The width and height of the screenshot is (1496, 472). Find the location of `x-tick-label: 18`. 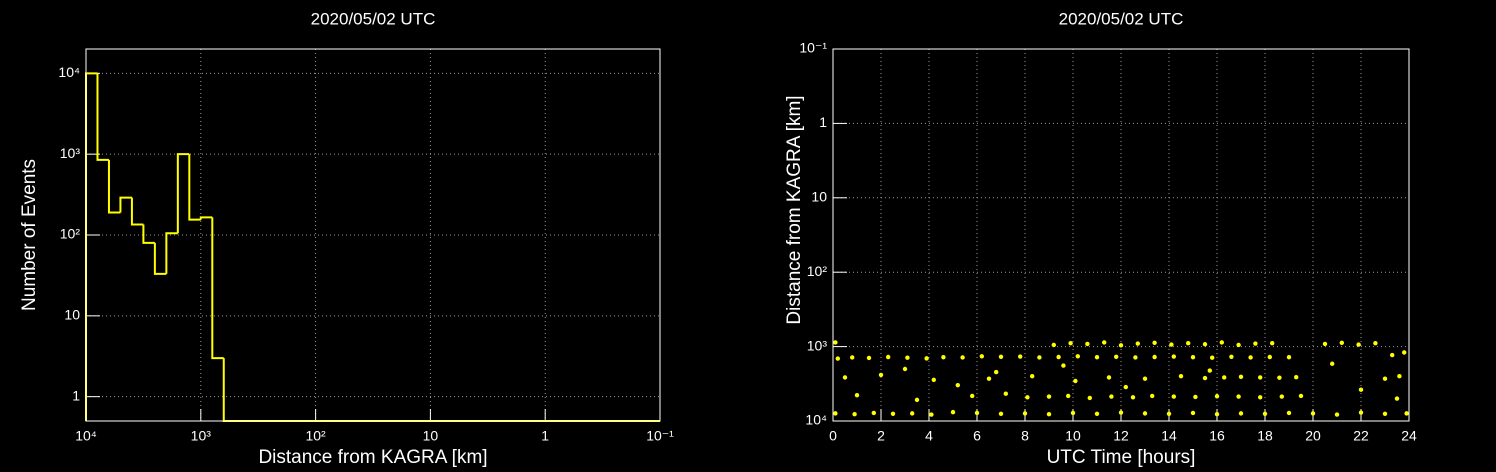

x-tick-label: 18 is located at coordinates (1265, 436).